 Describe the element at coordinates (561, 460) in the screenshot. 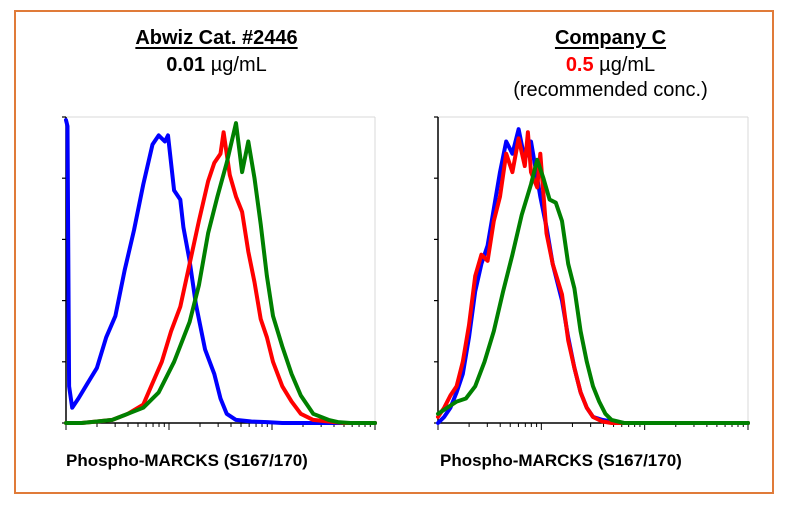

I see `x-axis-label-right: Phospho-MARCKS (S167/170)` at that location.